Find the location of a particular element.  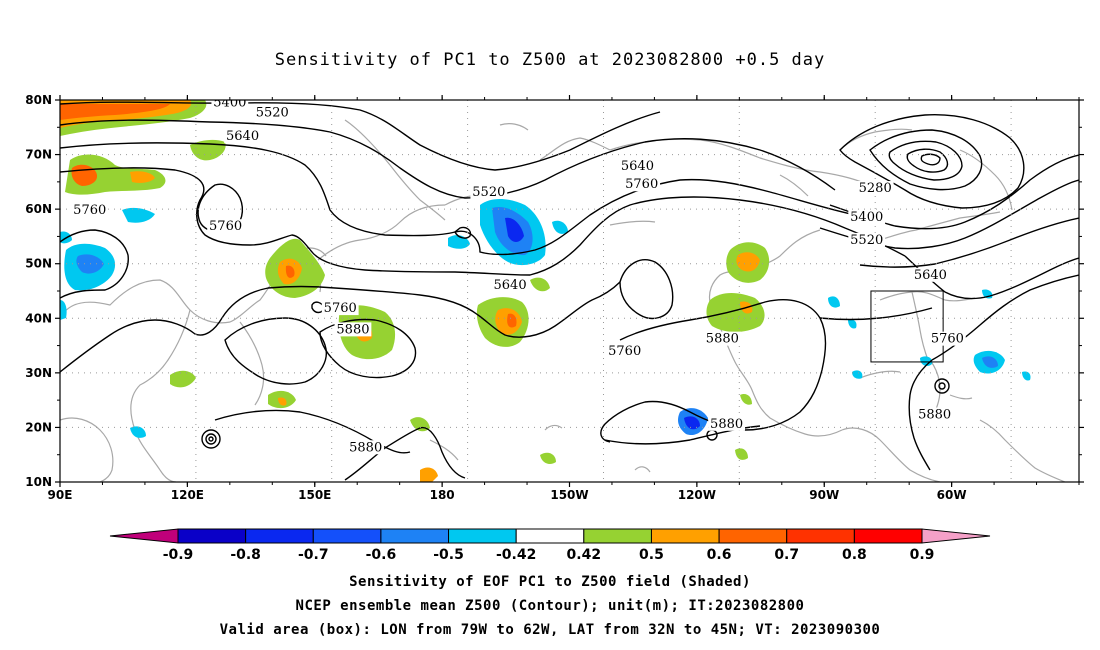

colorbar-label: -0.8 is located at coordinates (245, 555).